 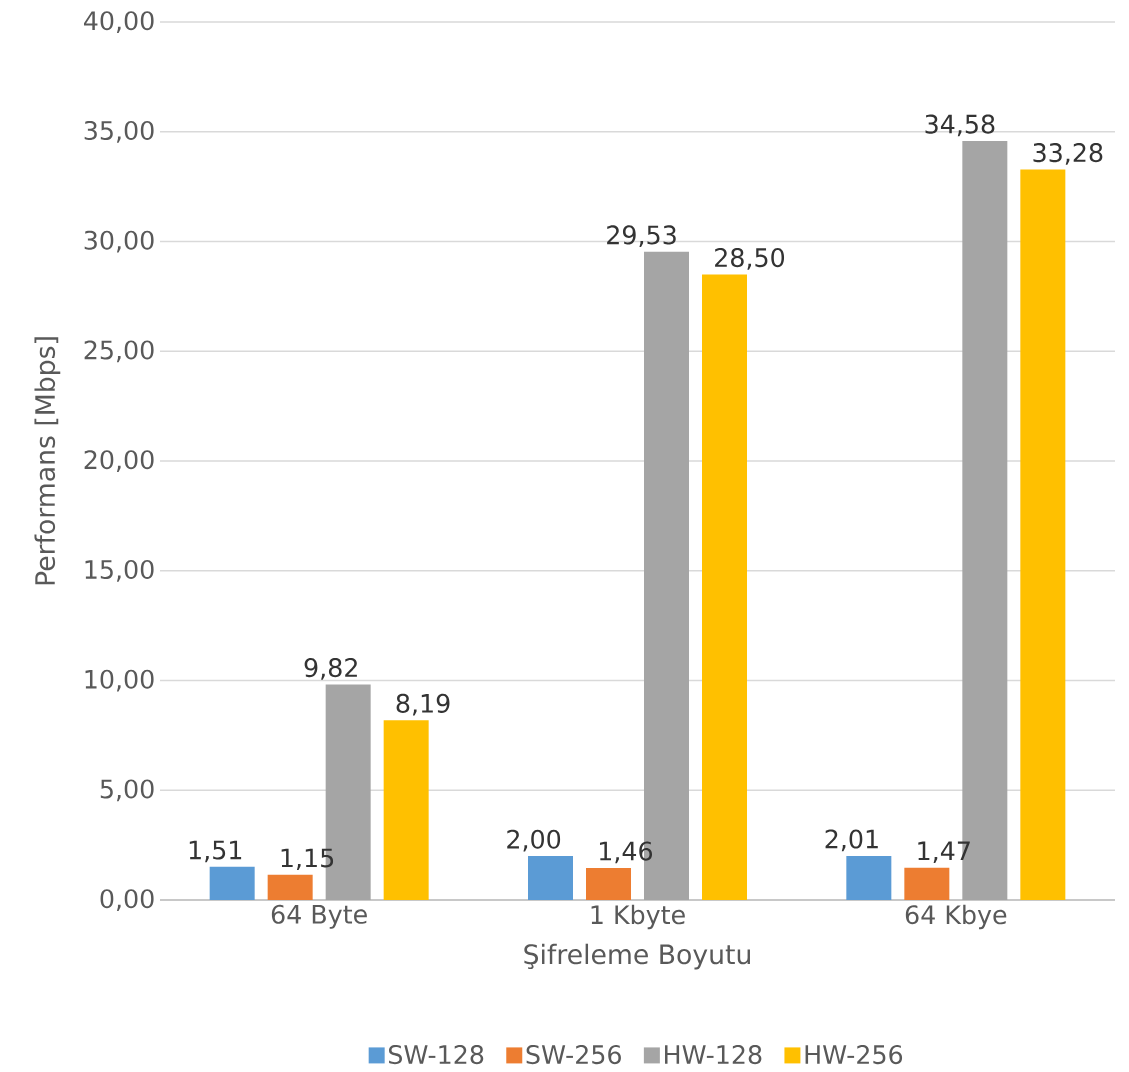 I want to click on y-tick-label: 10,00, so click(x=119, y=680).